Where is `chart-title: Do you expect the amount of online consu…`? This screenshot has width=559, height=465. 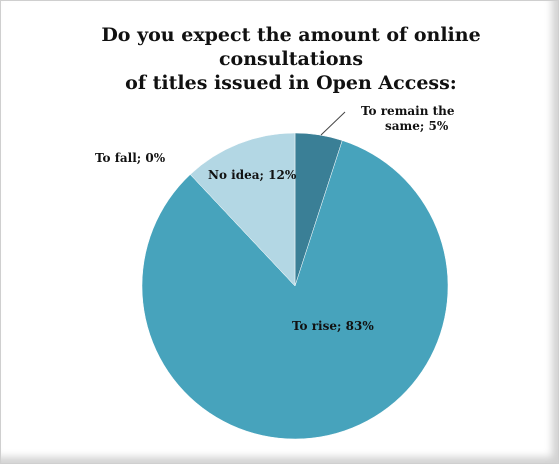
chart-title: Do you expect the amount of online consu… is located at coordinates (291, 59).